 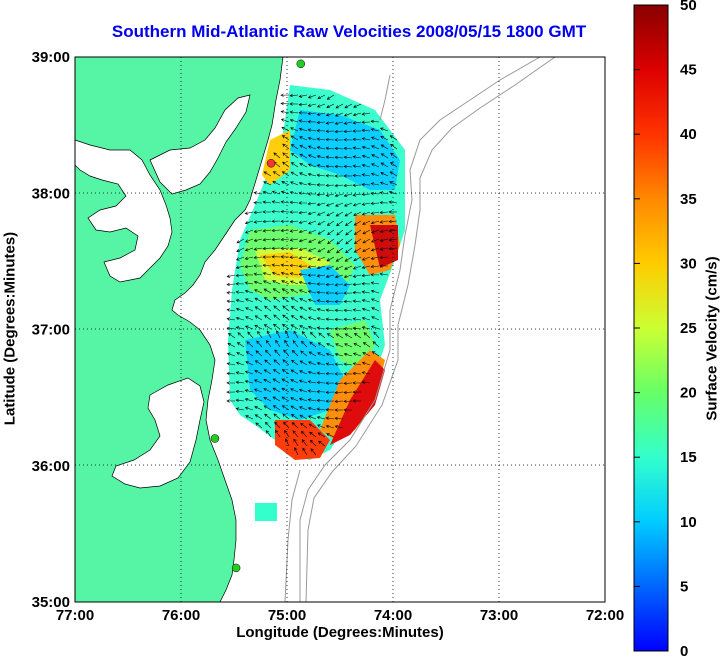 I want to click on y-tick-labels: 39:00 38:00 37:00 36:00 35:00, so click(x=51, y=330).